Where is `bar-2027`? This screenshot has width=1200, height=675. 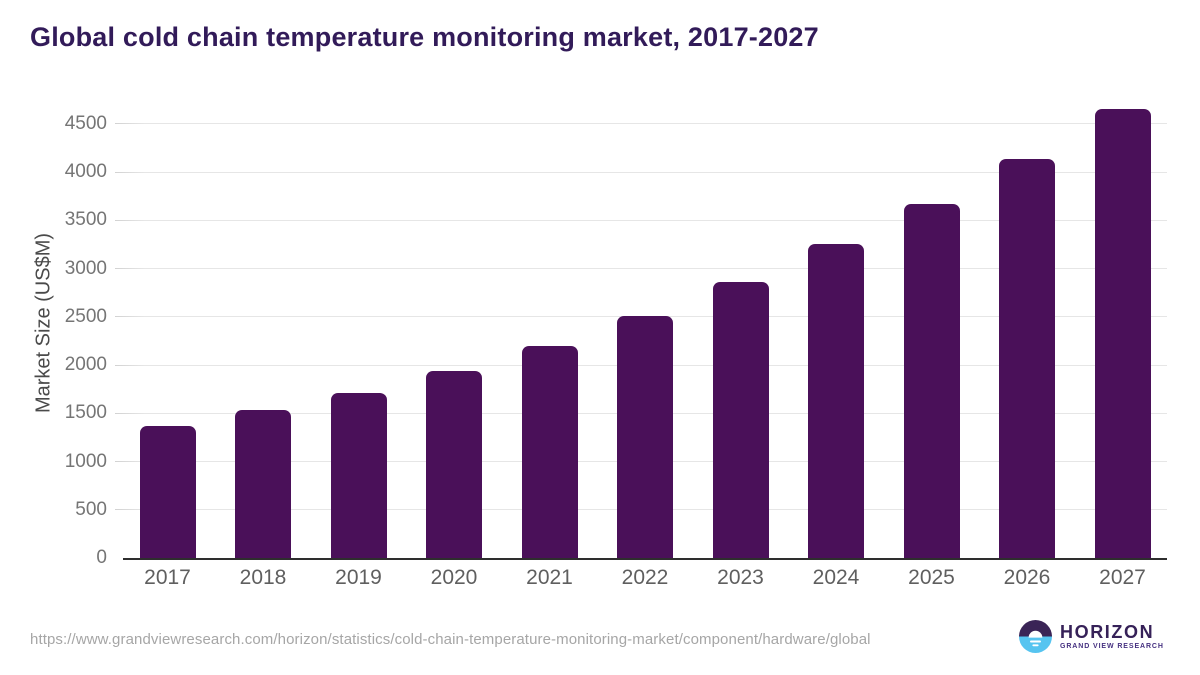 bar-2027 is located at coordinates (1122, 333).